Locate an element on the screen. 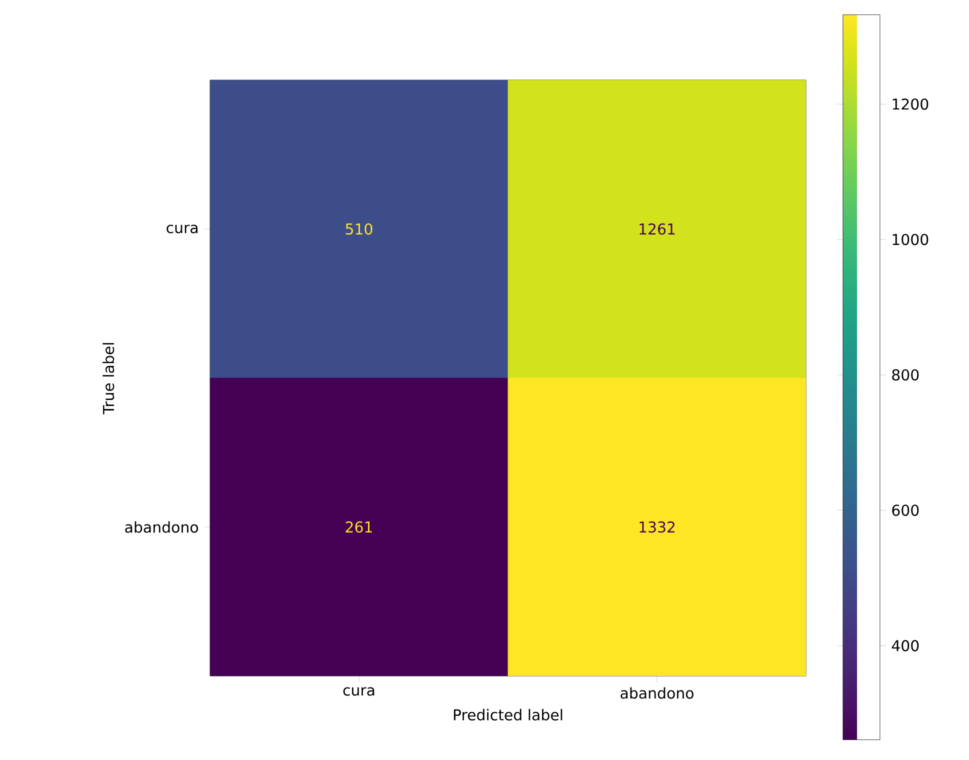 The height and width of the screenshot is (760, 969). color-bar-label: 800 is located at coordinates (905, 375).